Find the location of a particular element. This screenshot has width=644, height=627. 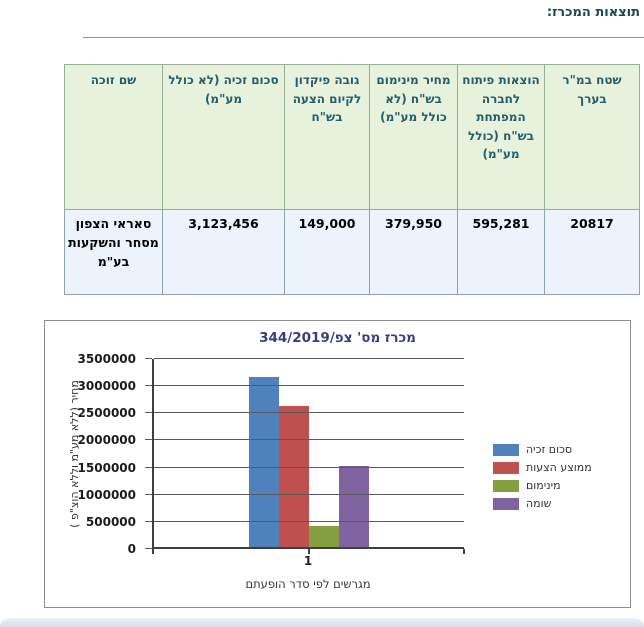

y-tick-label: 1500000 is located at coordinates (106, 467).